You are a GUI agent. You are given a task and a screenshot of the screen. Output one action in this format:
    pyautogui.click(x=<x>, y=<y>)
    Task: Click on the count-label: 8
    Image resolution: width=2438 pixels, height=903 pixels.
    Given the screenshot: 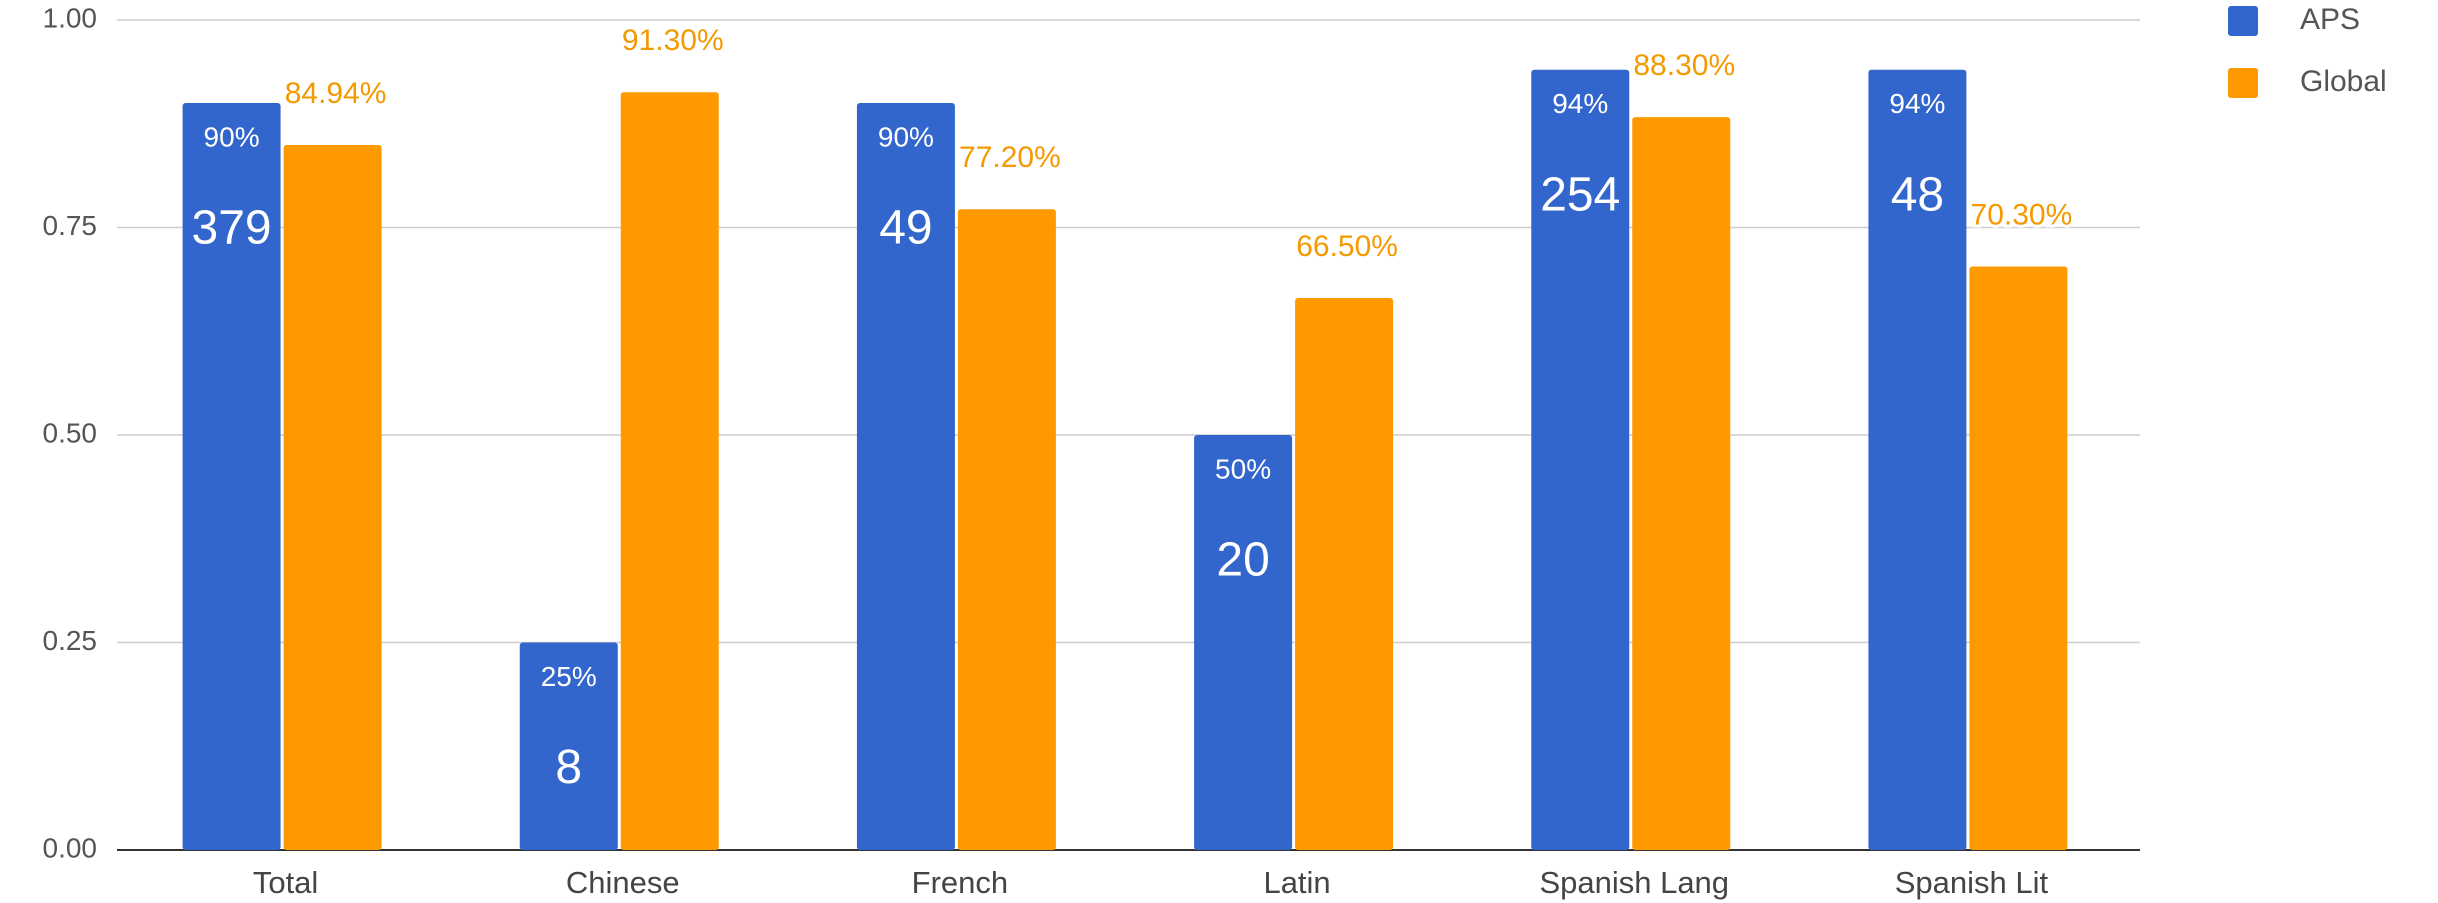 What is the action you would take?
    pyautogui.click(x=568, y=767)
    